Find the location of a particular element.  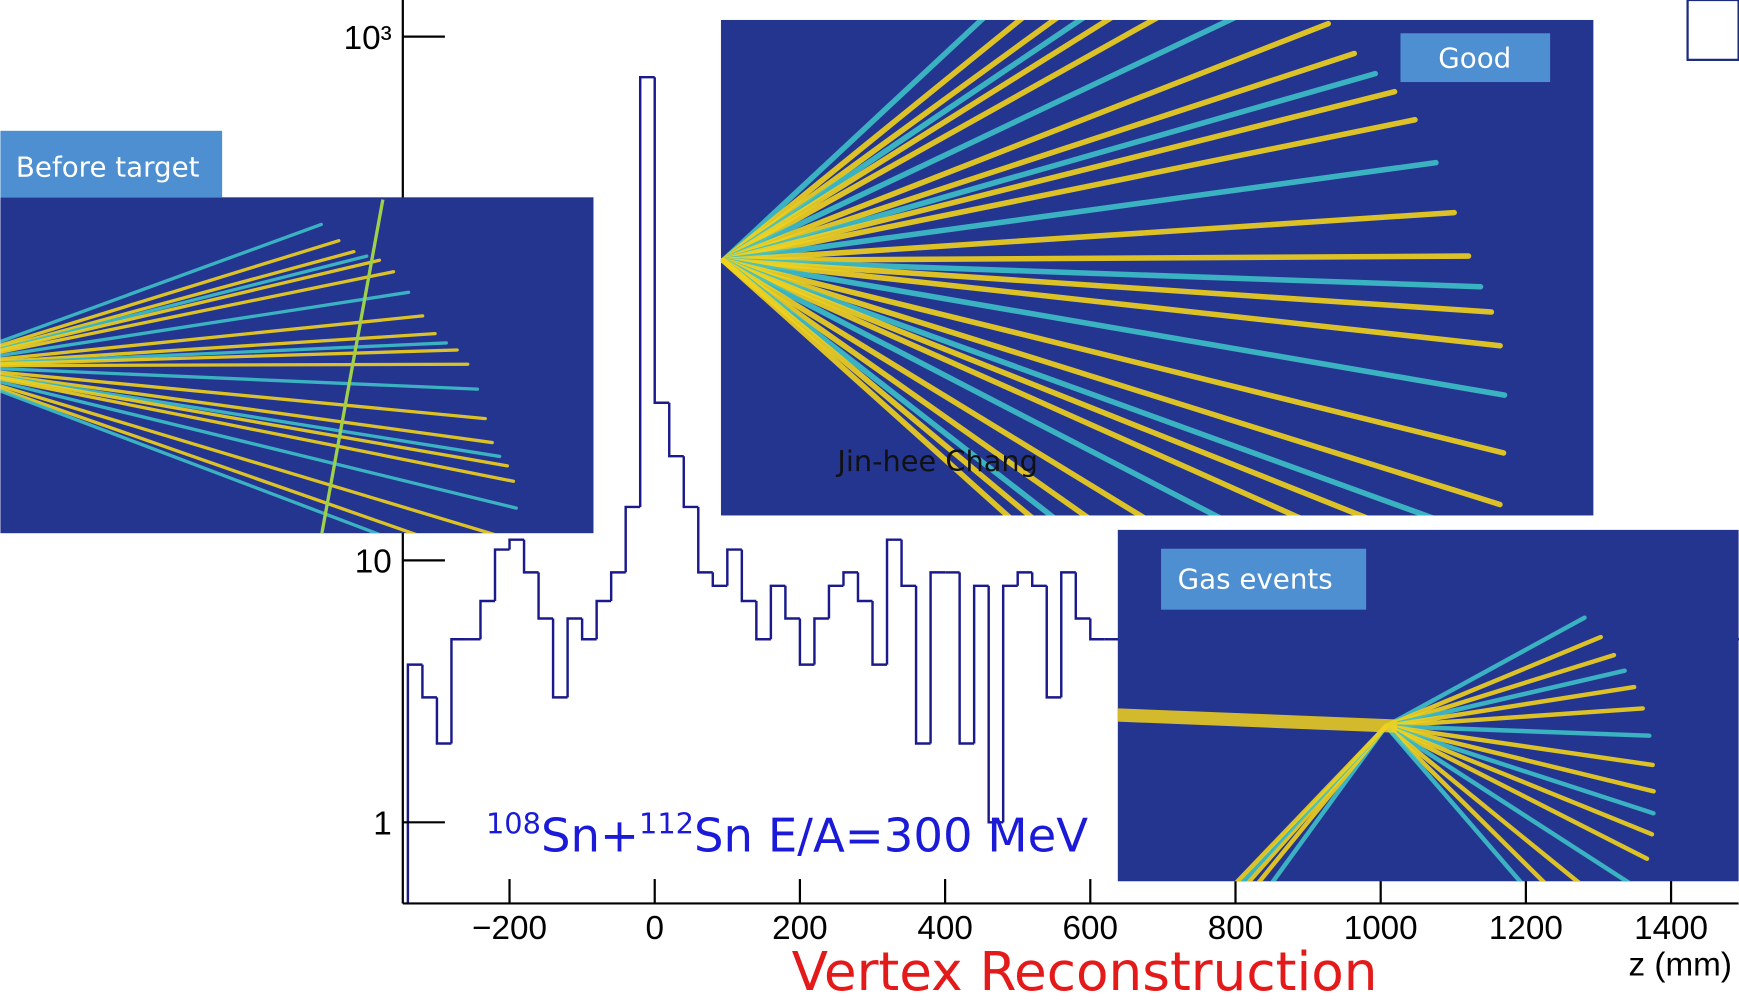

annotation-text: Sn E/A=300 MeV is located at coordinates (891, 835).